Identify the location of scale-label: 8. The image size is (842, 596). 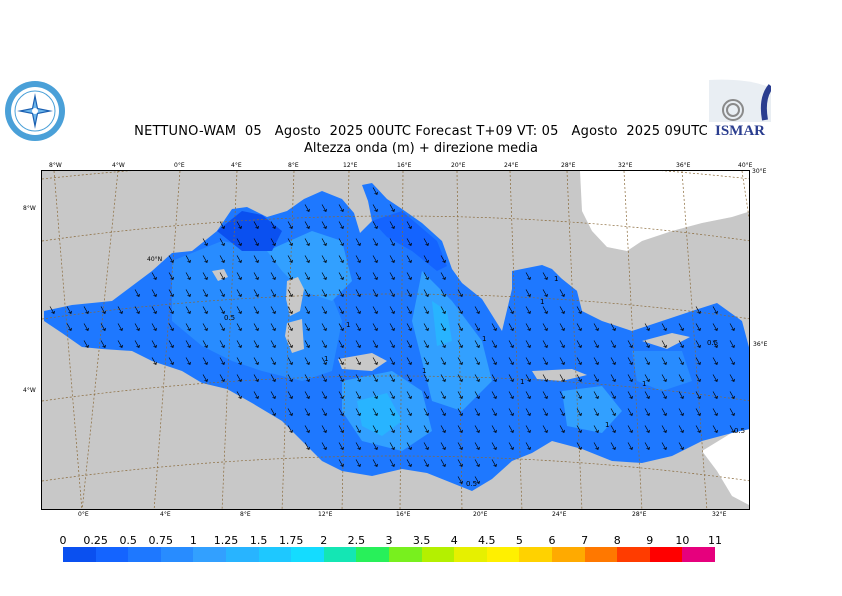
(617, 540).